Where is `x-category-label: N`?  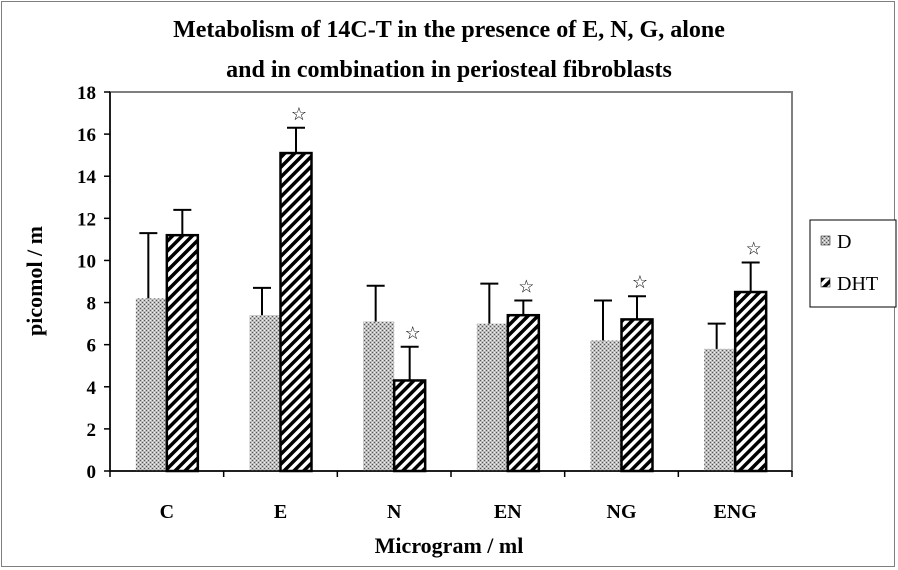
x-category-label: N is located at coordinates (394, 512).